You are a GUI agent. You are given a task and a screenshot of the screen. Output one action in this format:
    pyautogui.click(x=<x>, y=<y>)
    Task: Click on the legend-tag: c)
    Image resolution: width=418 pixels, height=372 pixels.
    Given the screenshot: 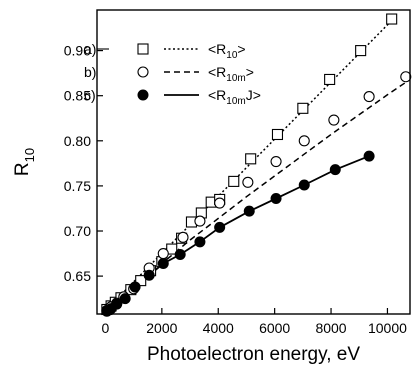 What is the action you would take?
    pyautogui.click(x=90, y=95)
    